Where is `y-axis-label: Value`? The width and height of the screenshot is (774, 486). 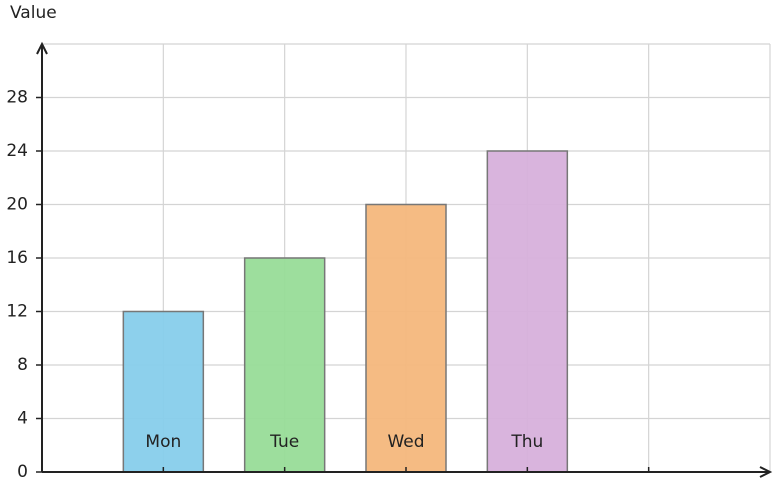 y-axis-label: Value is located at coordinates (33, 13).